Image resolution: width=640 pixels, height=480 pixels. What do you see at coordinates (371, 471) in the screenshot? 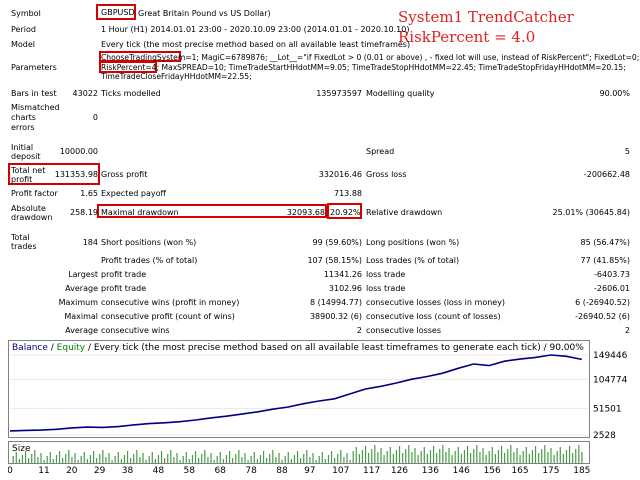
I see `x-tick-label: 117` at bounding box center [371, 471].